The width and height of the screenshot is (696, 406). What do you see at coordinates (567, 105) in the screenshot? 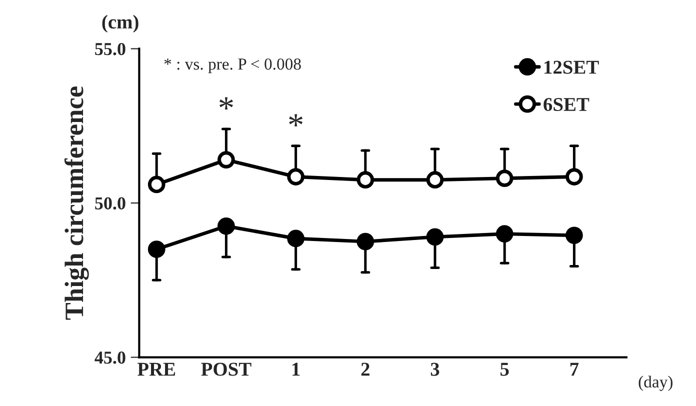
I see `legend-label: 6SET` at bounding box center [567, 105].